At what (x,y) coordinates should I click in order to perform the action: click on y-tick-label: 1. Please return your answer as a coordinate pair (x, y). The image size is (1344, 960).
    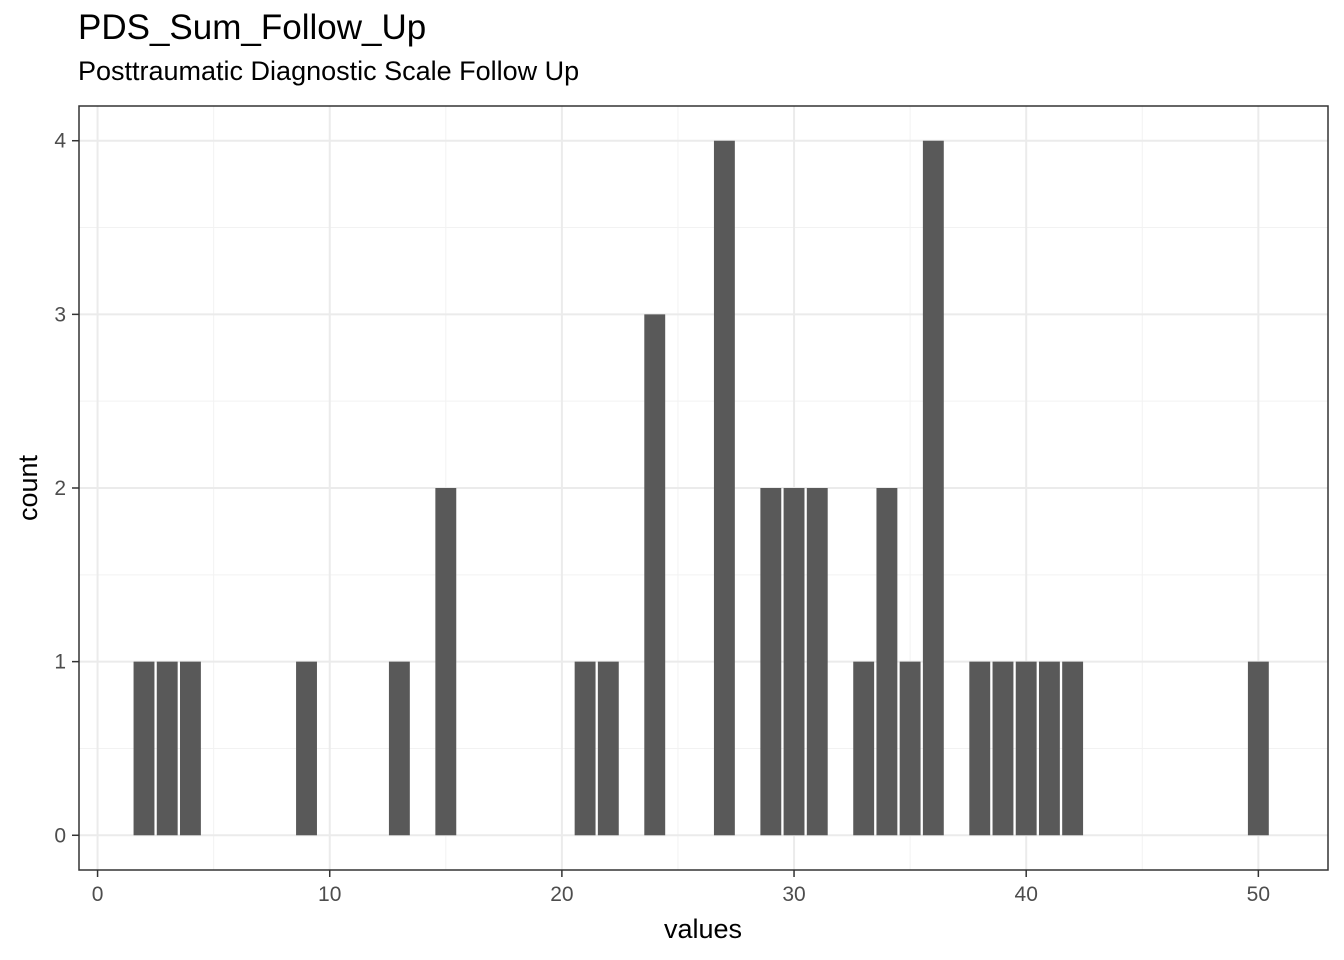
    Looking at the image, I should click on (60, 662).